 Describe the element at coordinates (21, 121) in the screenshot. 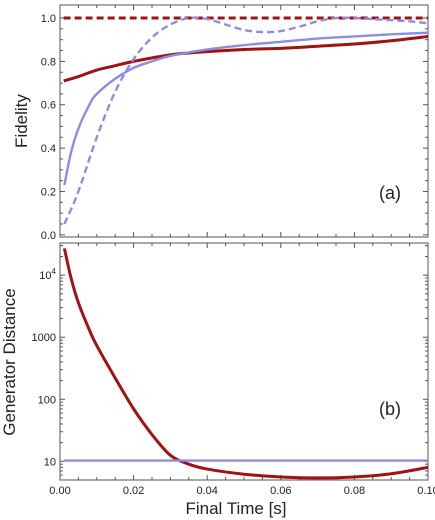

I see `fidelity-y-axis-title: Fidelity` at that location.